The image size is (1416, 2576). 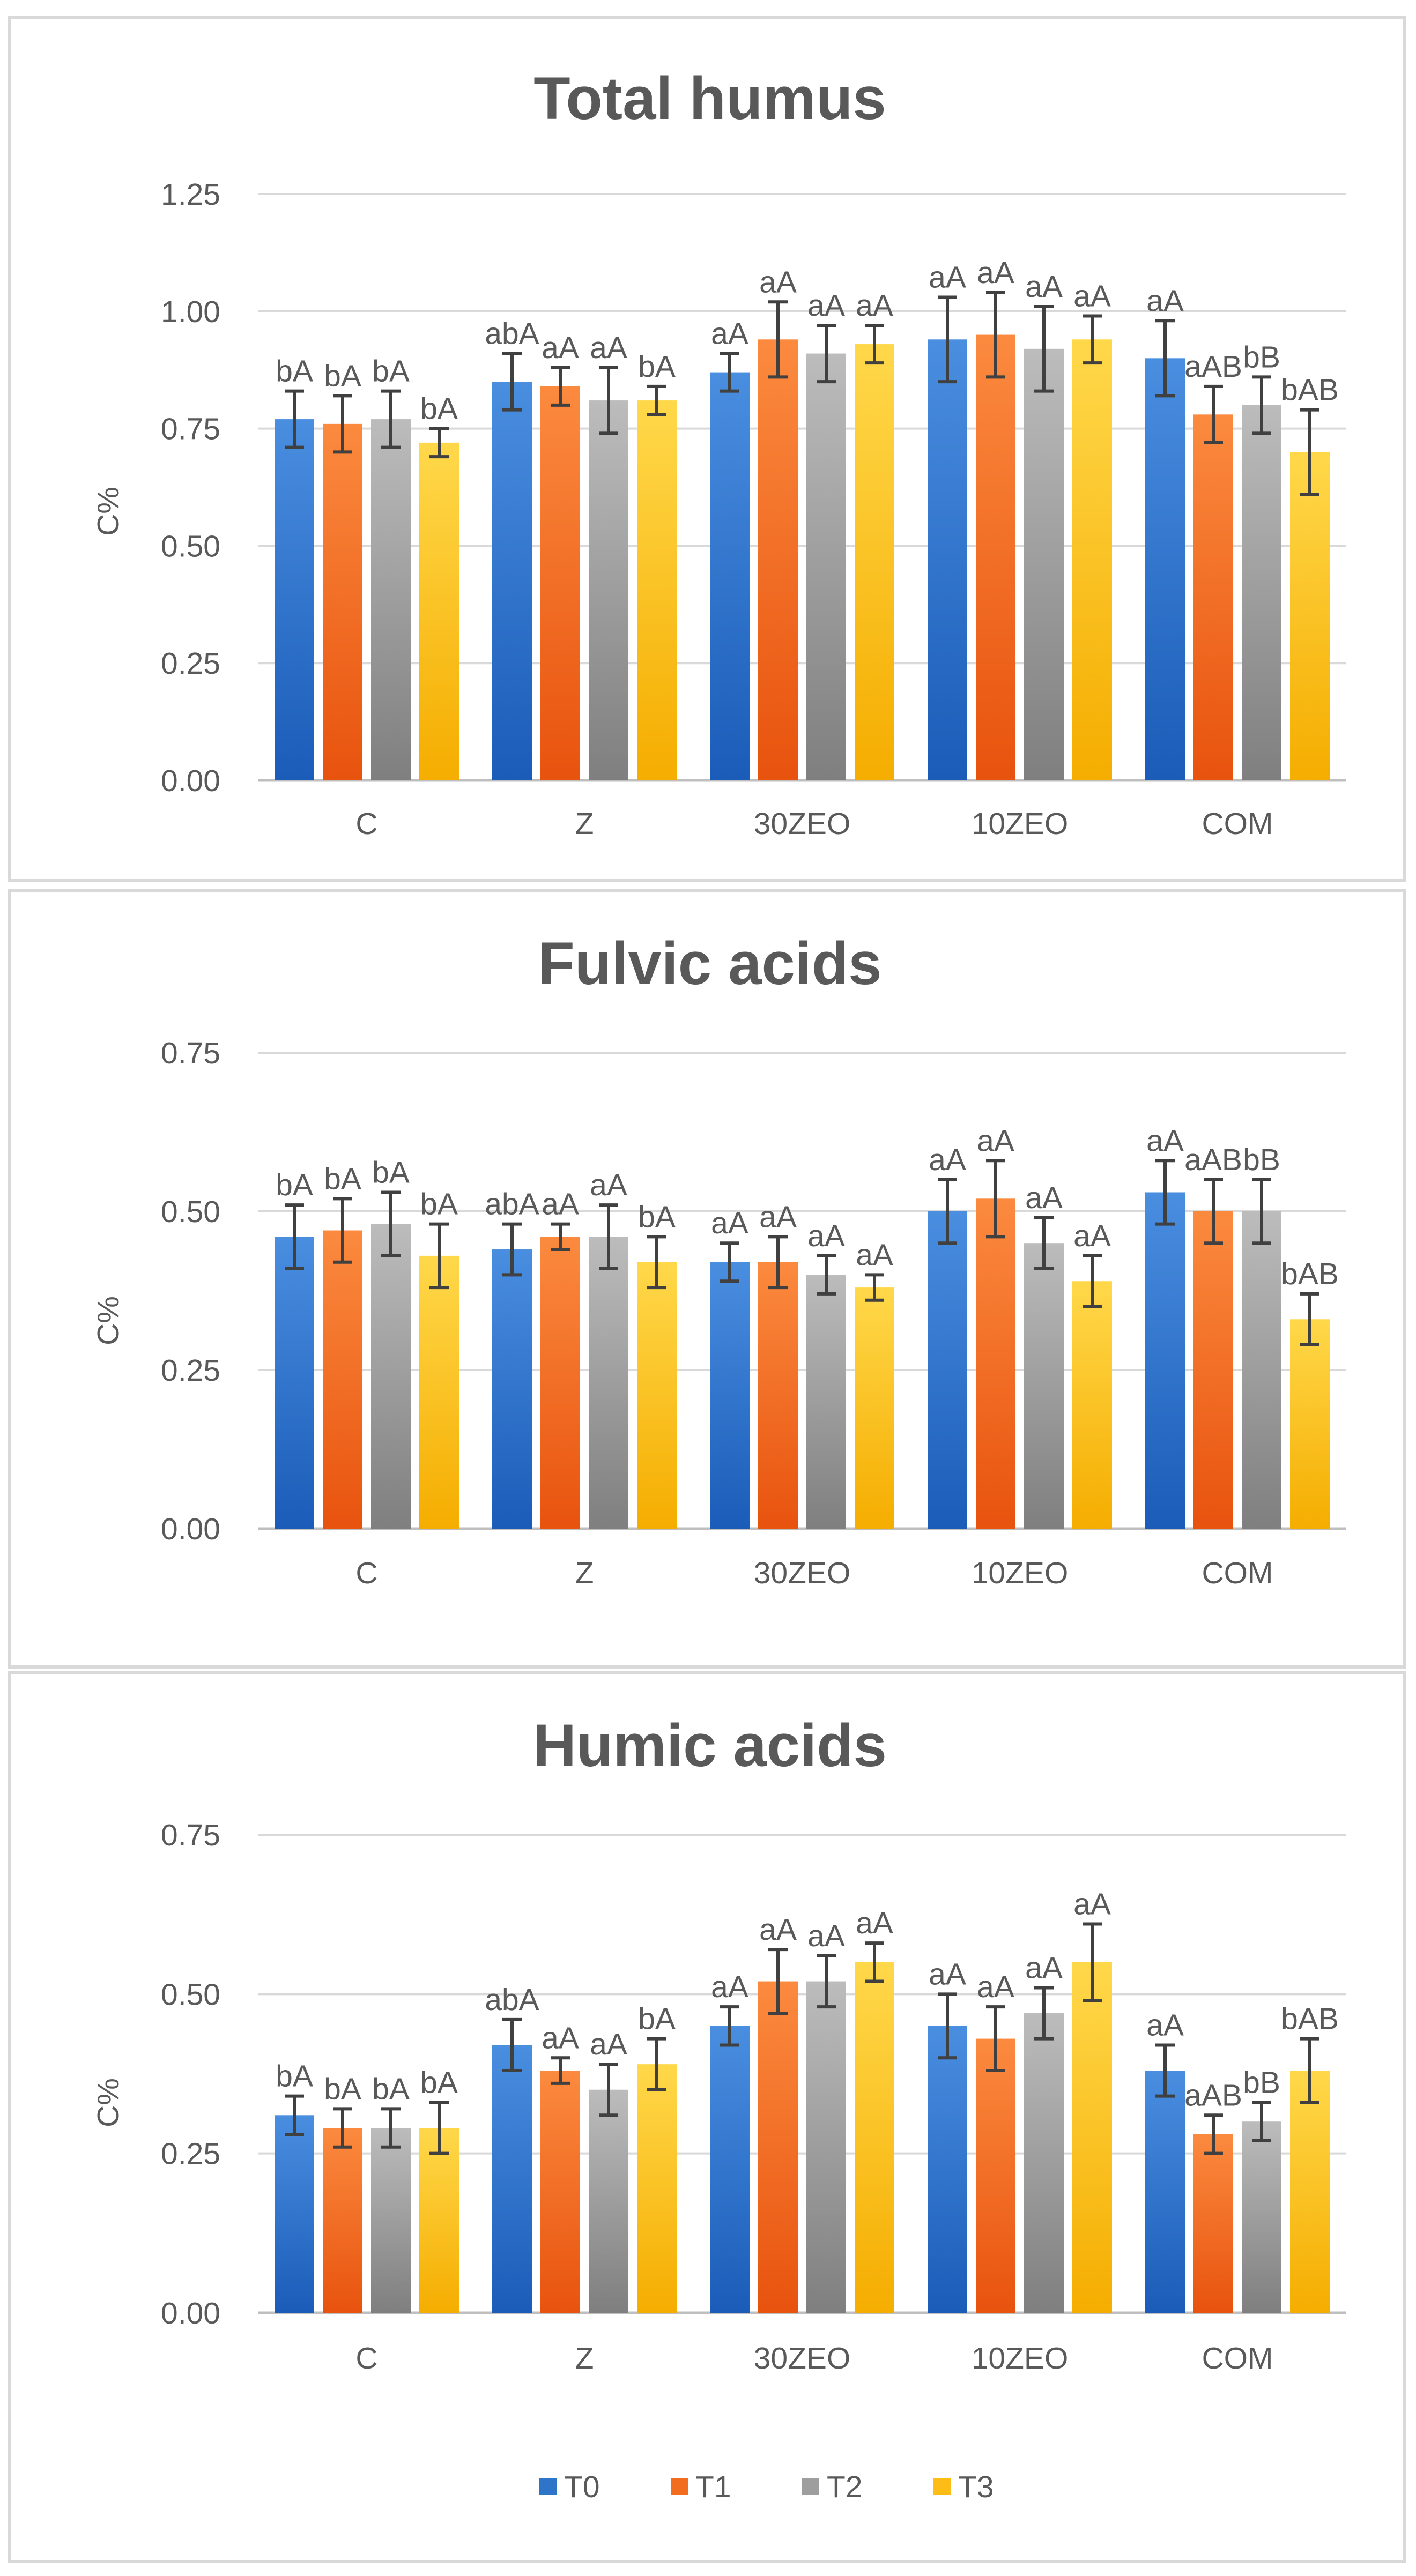 I want to click on legend: T0 T1 T2 T3, so click(x=766, y=2487).